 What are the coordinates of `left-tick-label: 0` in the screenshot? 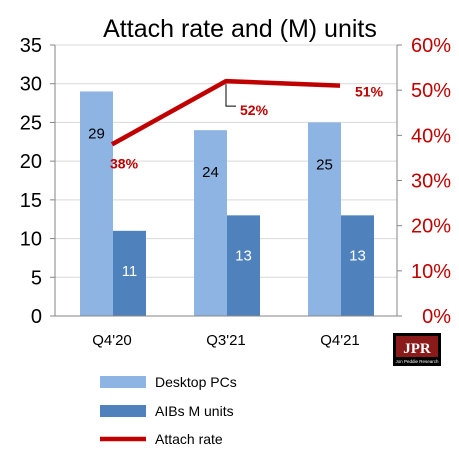 It's located at (36, 317).